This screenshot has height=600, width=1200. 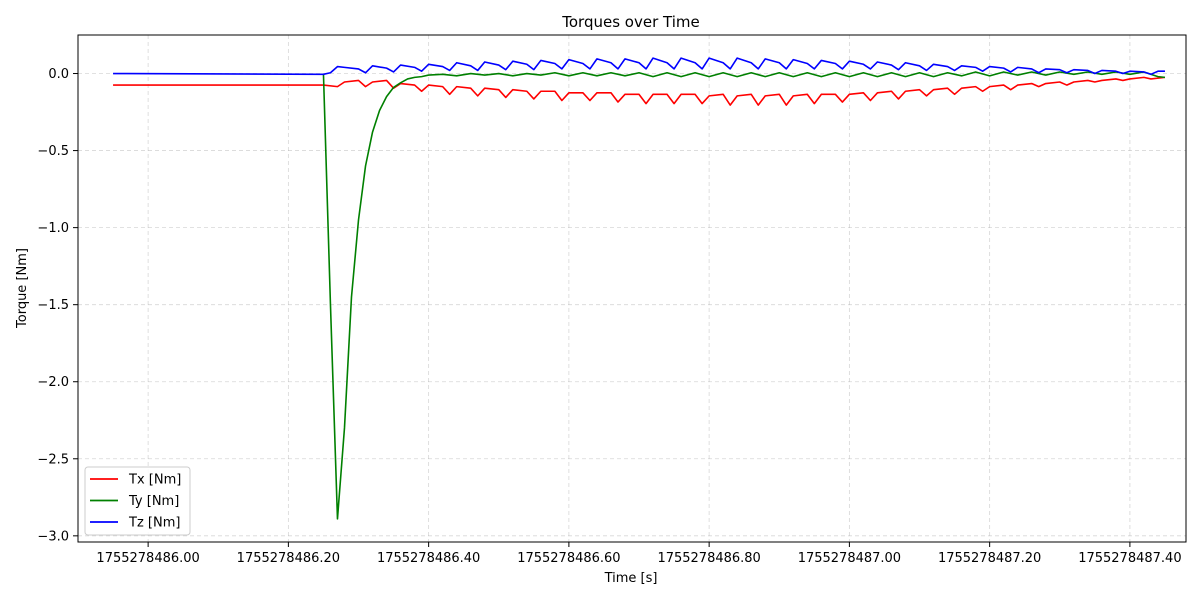 I want to click on x-axis-label: Time [s], so click(x=631, y=578).